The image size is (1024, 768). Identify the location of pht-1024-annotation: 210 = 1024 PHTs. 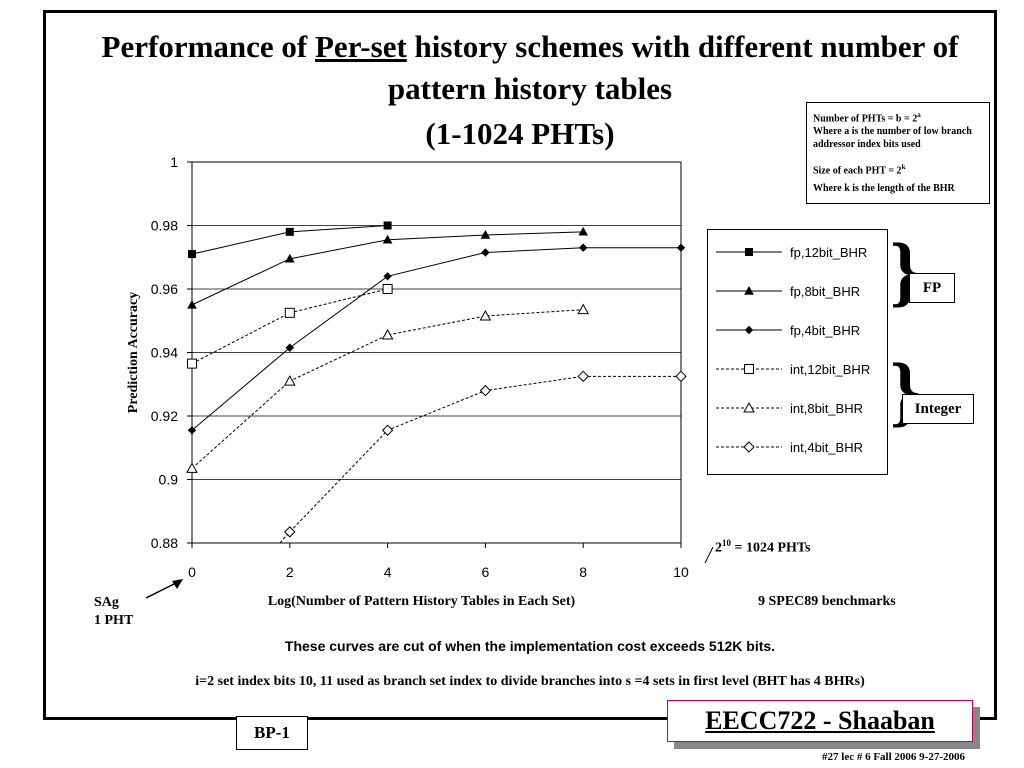
(763, 547).